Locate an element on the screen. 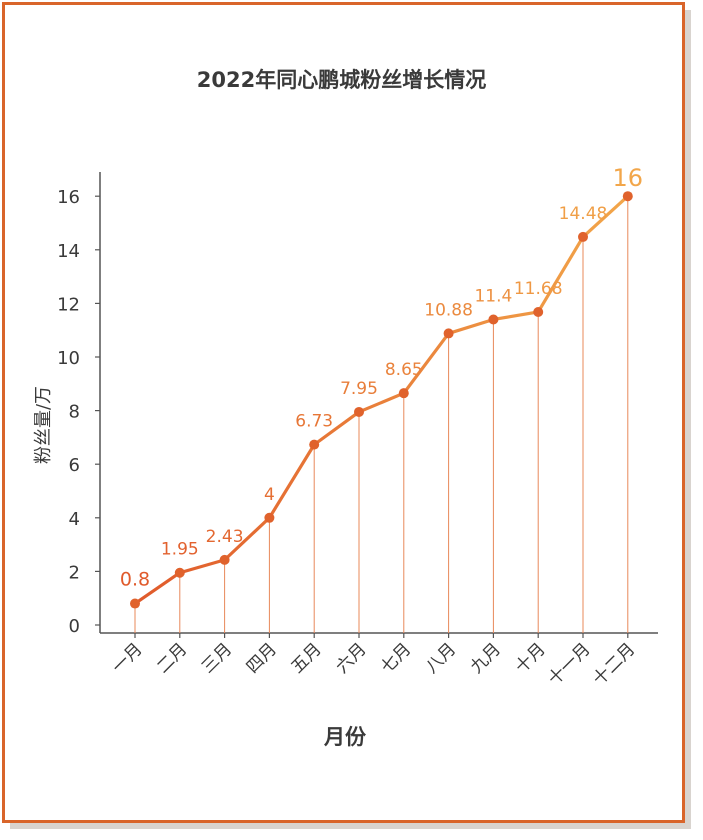 Image resolution: width=703 pixels, height=840 pixels. y-tick-label: 14 is located at coordinates (68, 251).